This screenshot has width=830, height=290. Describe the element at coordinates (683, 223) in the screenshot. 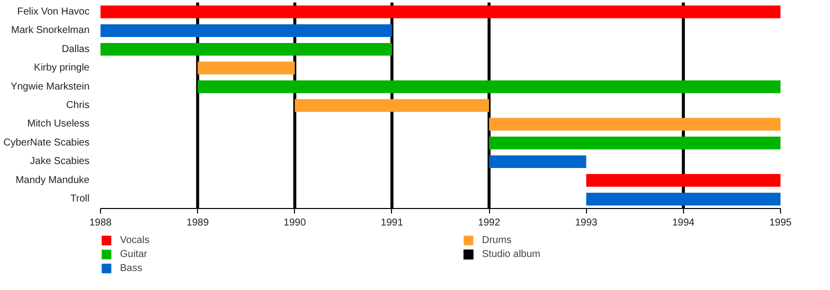

I see `x-tick-label: 1994` at that location.